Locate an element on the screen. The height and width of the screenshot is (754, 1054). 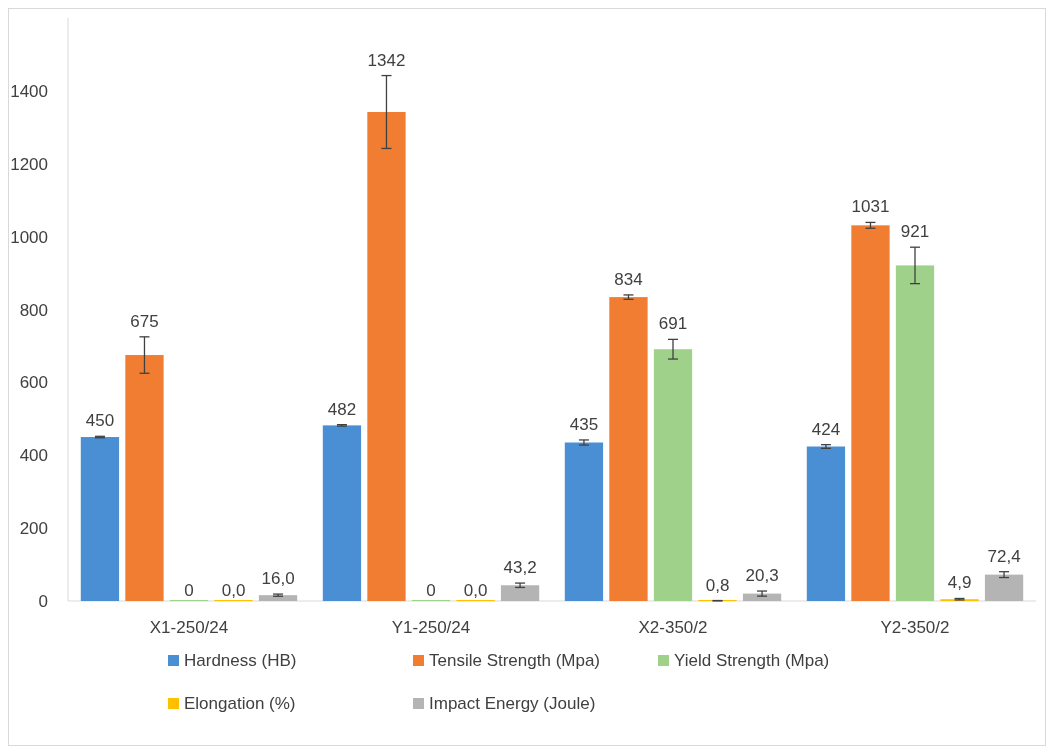
data-label: 450 is located at coordinates (100, 421).